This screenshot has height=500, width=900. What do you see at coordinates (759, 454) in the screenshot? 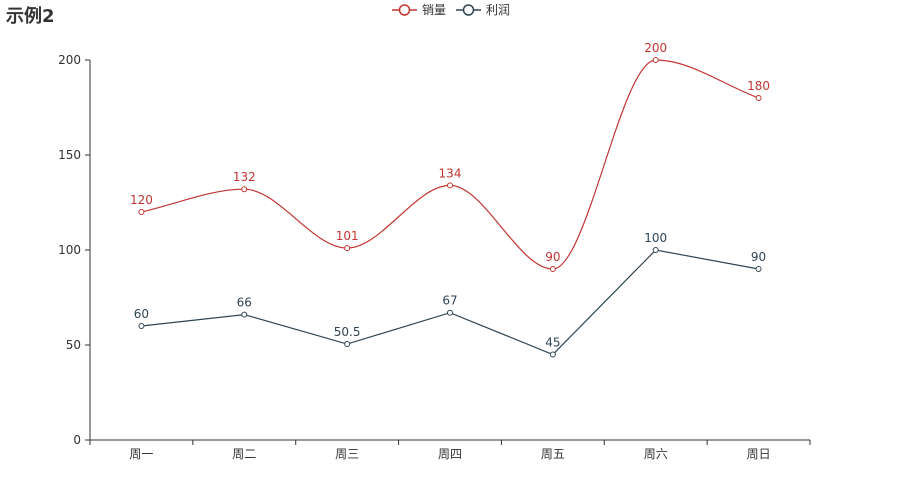
I see `x-tick-label: 周日` at bounding box center [759, 454].